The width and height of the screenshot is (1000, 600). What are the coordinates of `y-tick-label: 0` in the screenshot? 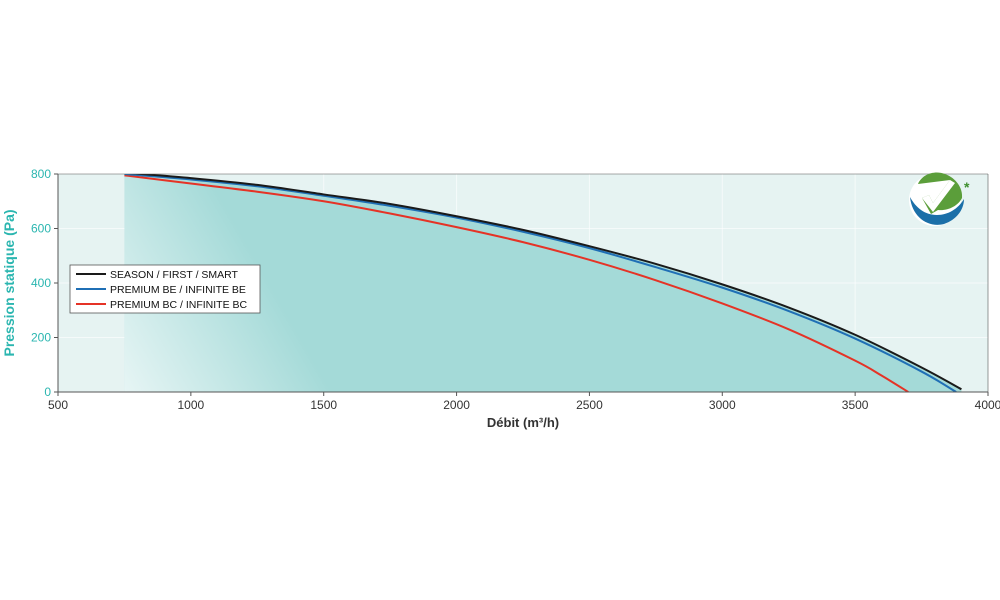 It's located at (47, 392).